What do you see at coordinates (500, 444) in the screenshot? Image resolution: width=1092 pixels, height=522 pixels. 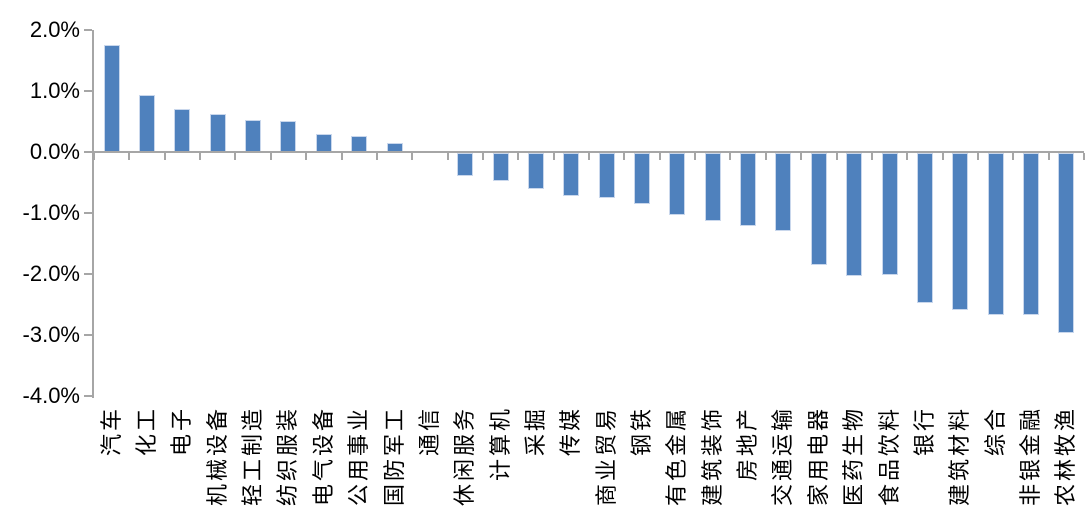 I see `x-category-label: 计算机` at bounding box center [500, 444].